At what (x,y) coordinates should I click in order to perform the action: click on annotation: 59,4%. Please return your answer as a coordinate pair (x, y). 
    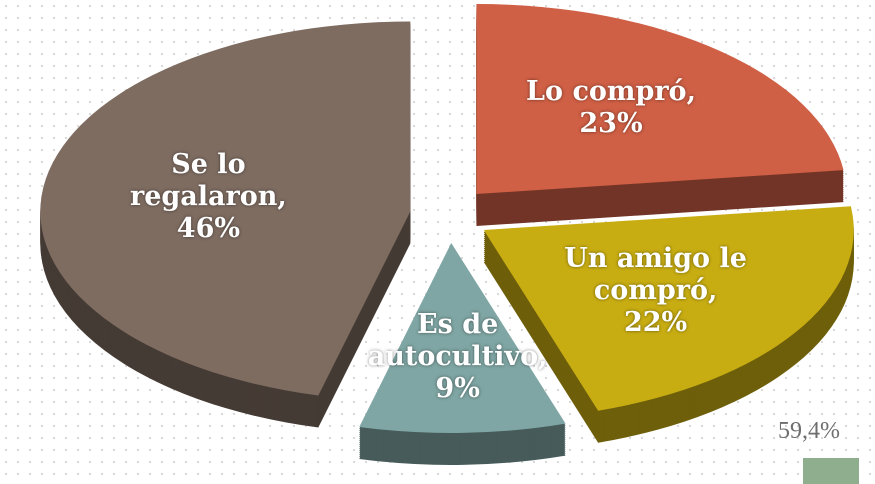
    Looking at the image, I should click on (809, 431).